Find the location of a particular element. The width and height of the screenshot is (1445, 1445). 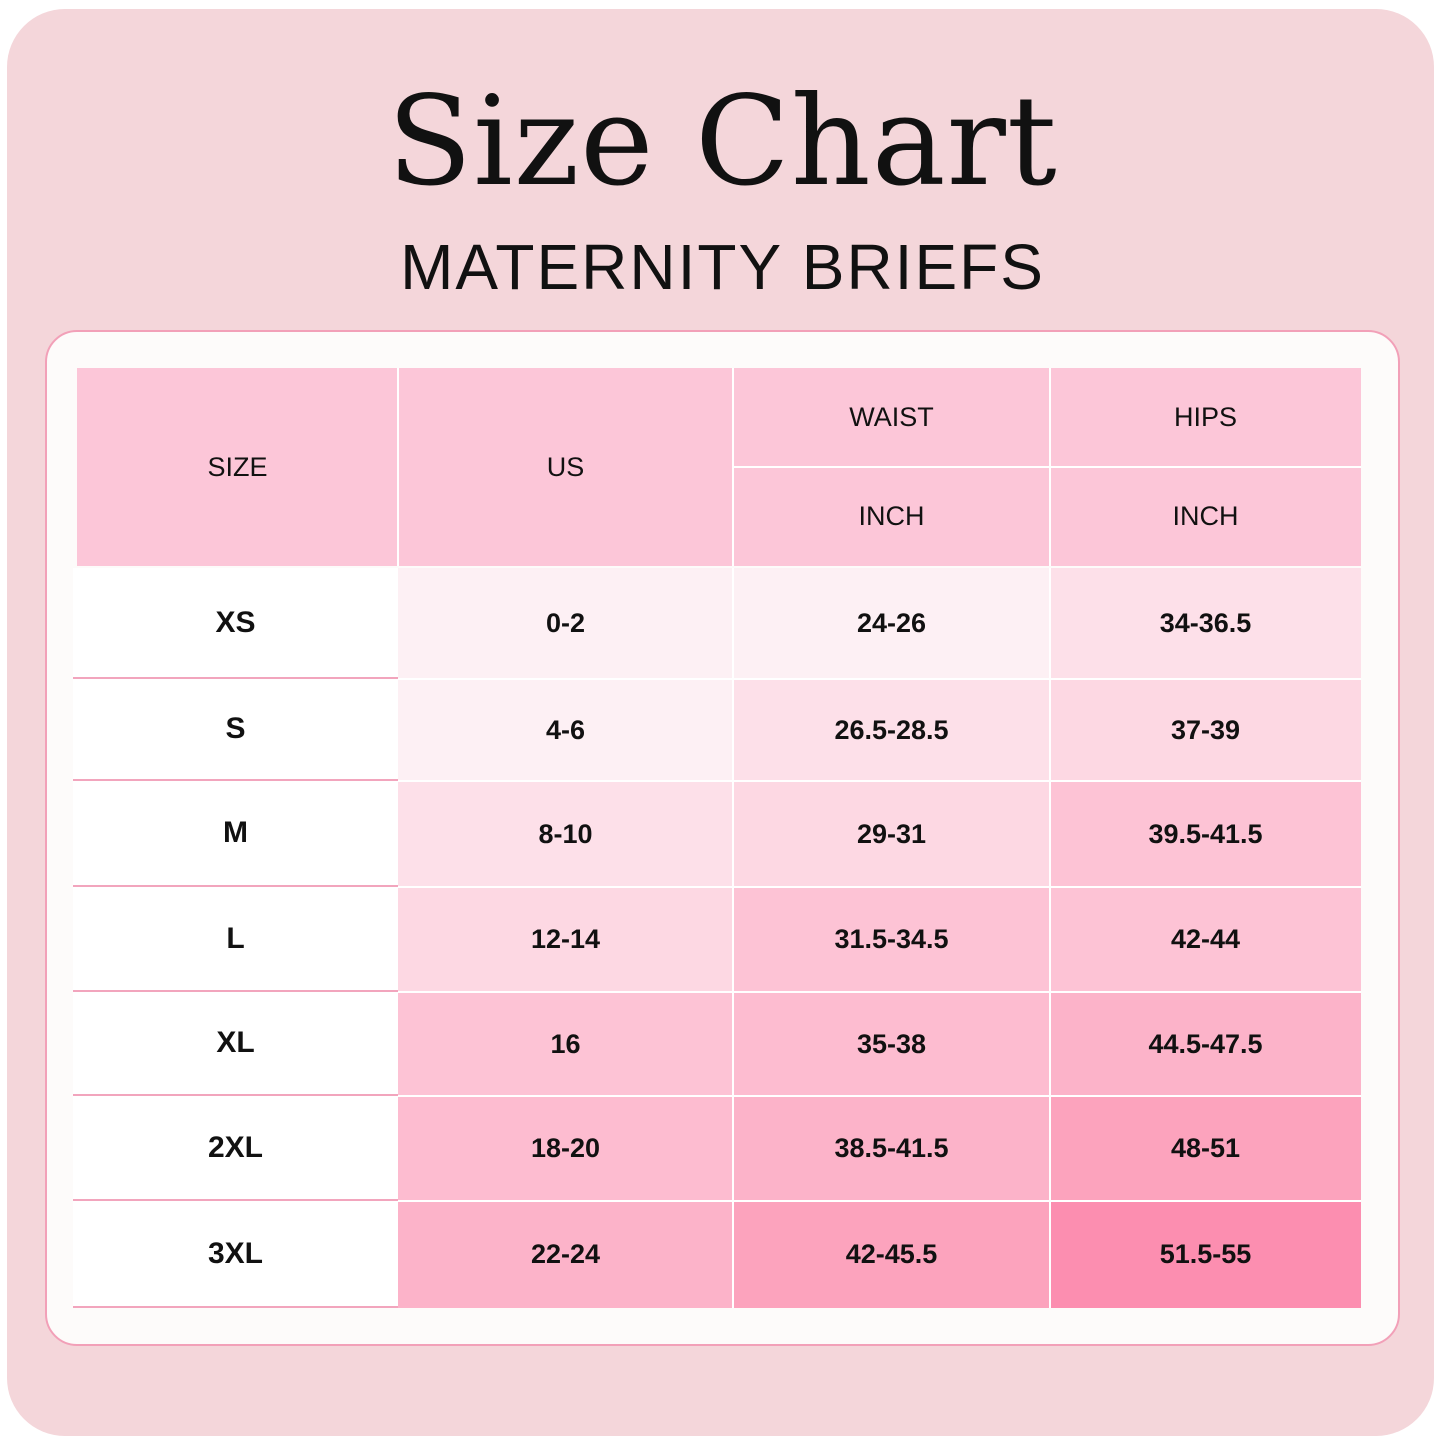

waist-cell: 35-38 is located at coordinates (891, 1044).